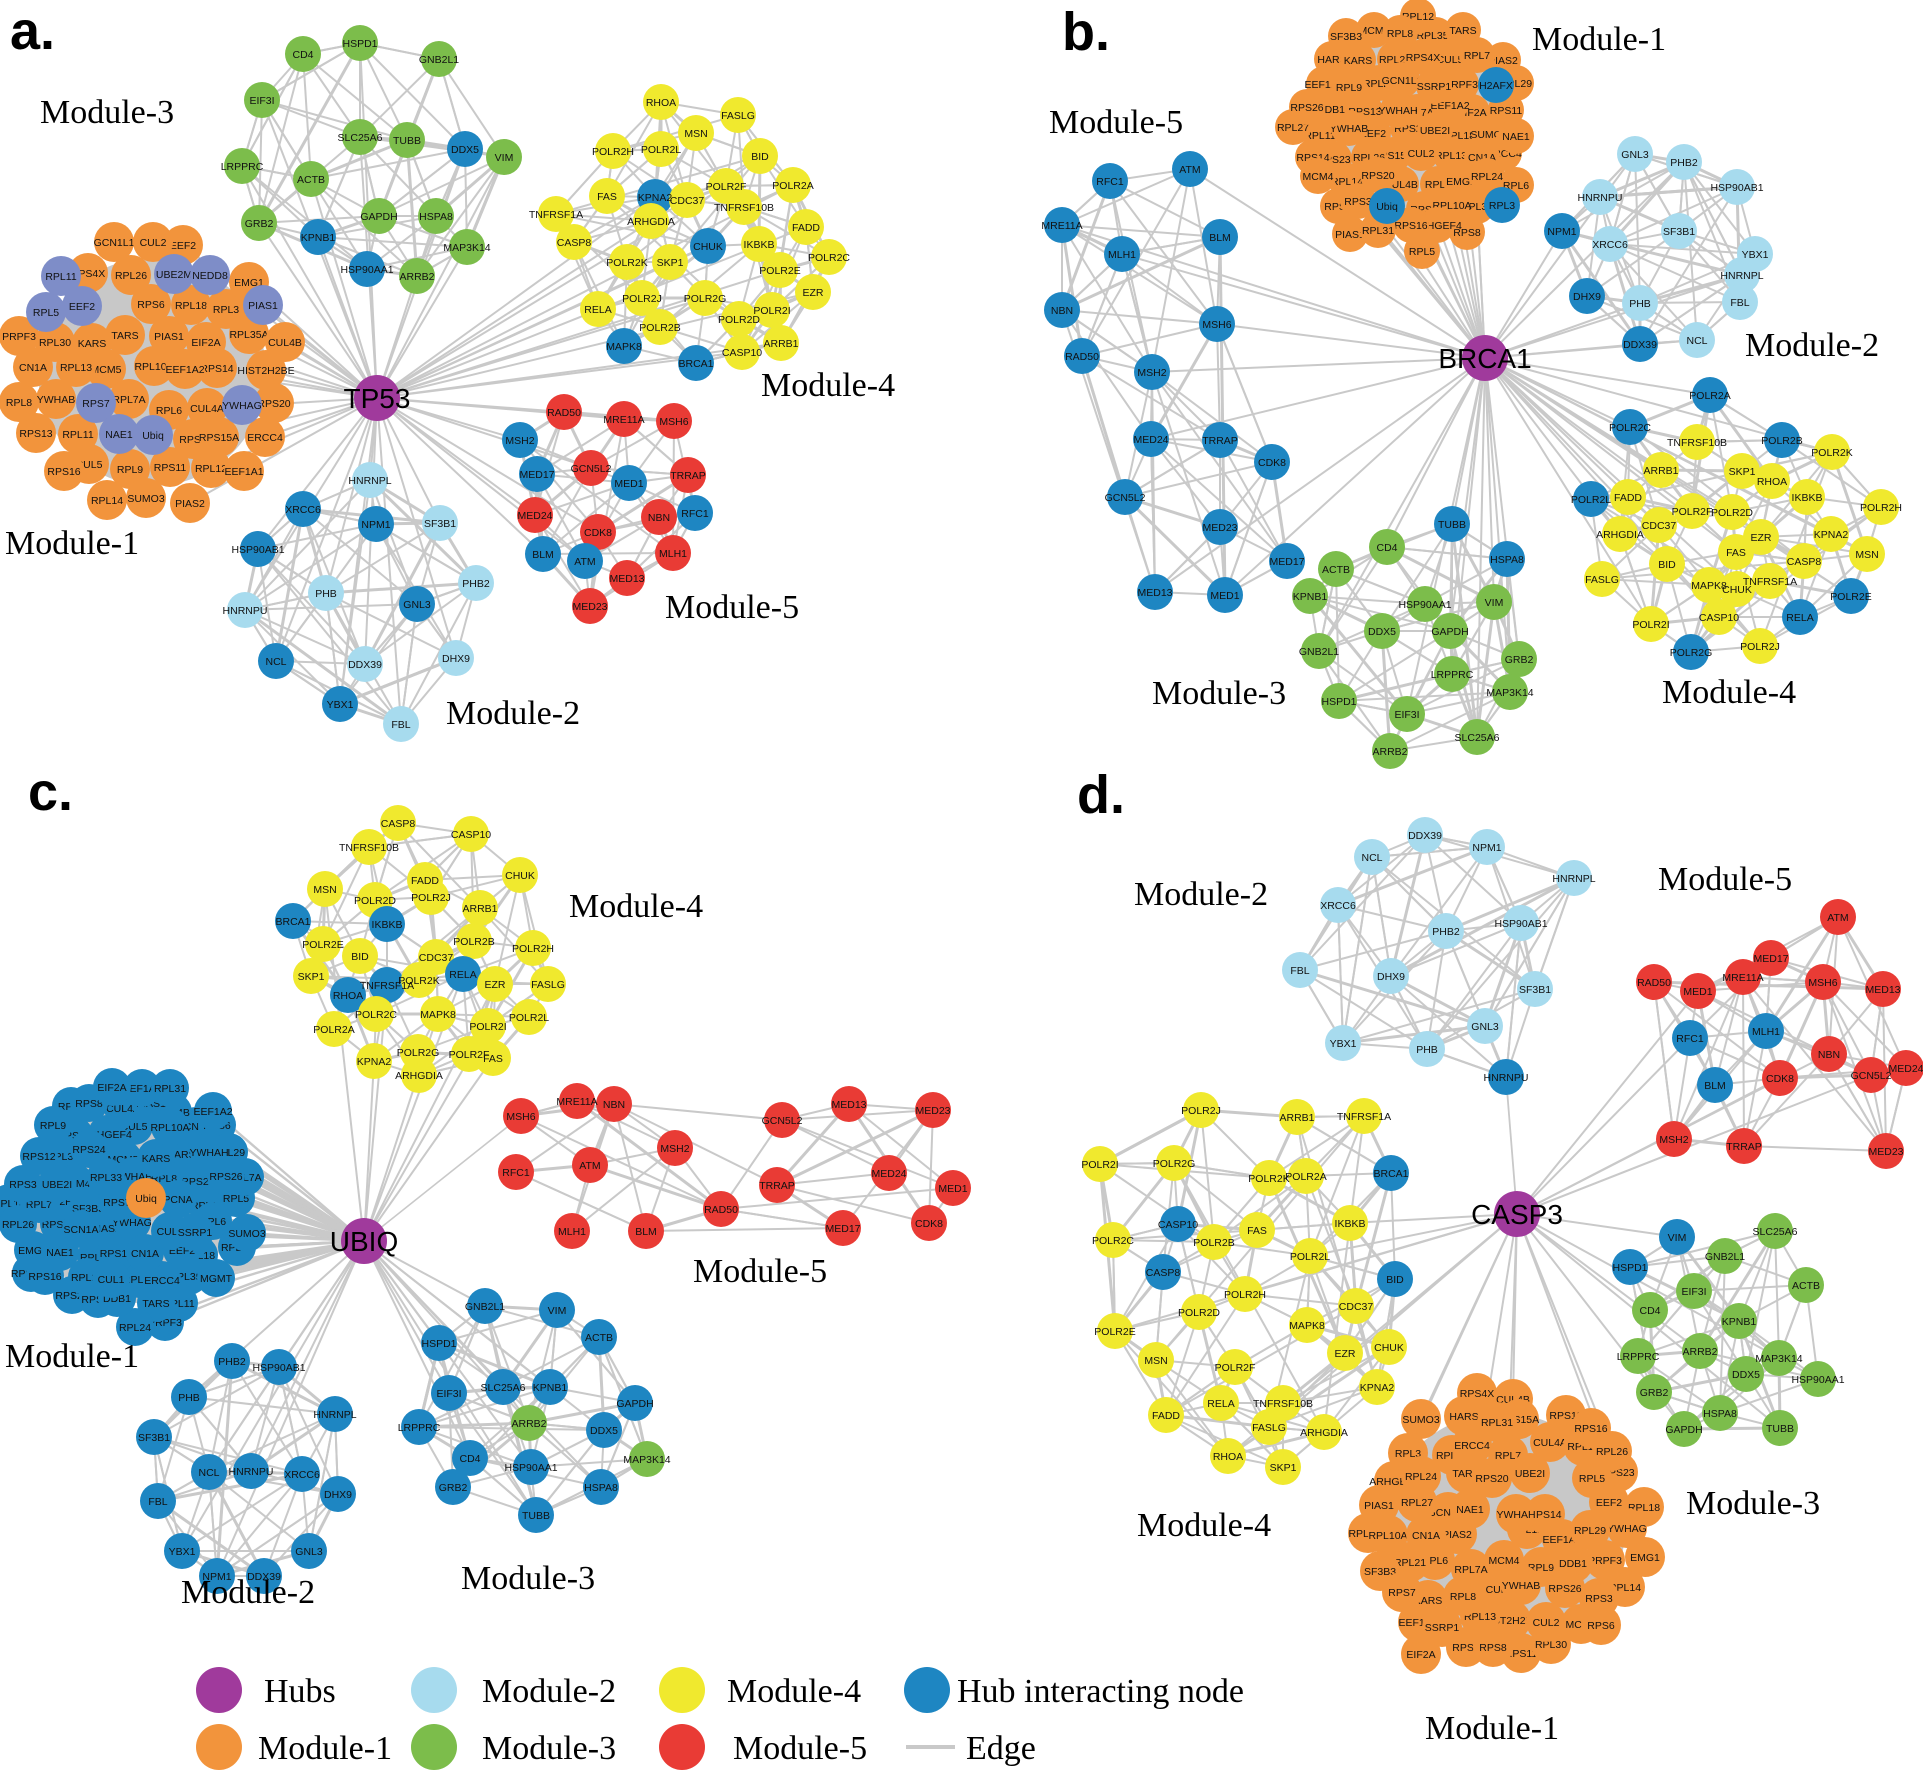 Image resolution: width=1923 pixels, height=1780 pixels. Describe the element at coordinates (1219, 693) in the screenshot. I see `svg-text: Module-3` at that location.